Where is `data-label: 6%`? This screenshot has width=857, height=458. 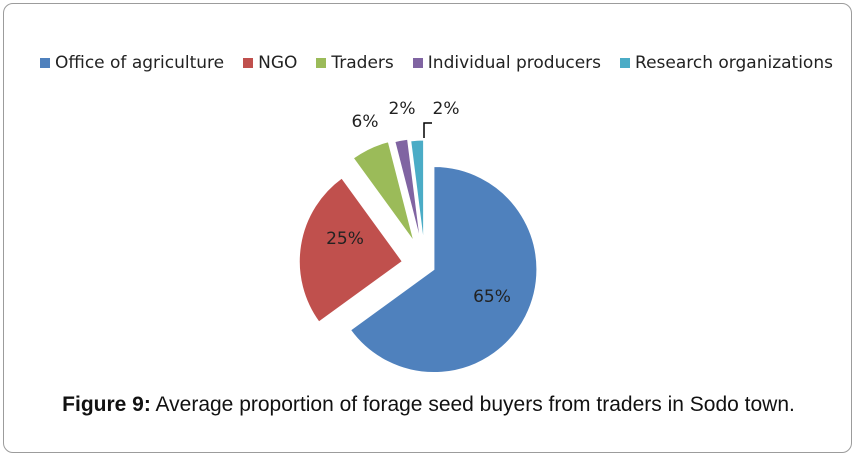
data-label: 6% is located at coordinates (365, 122).